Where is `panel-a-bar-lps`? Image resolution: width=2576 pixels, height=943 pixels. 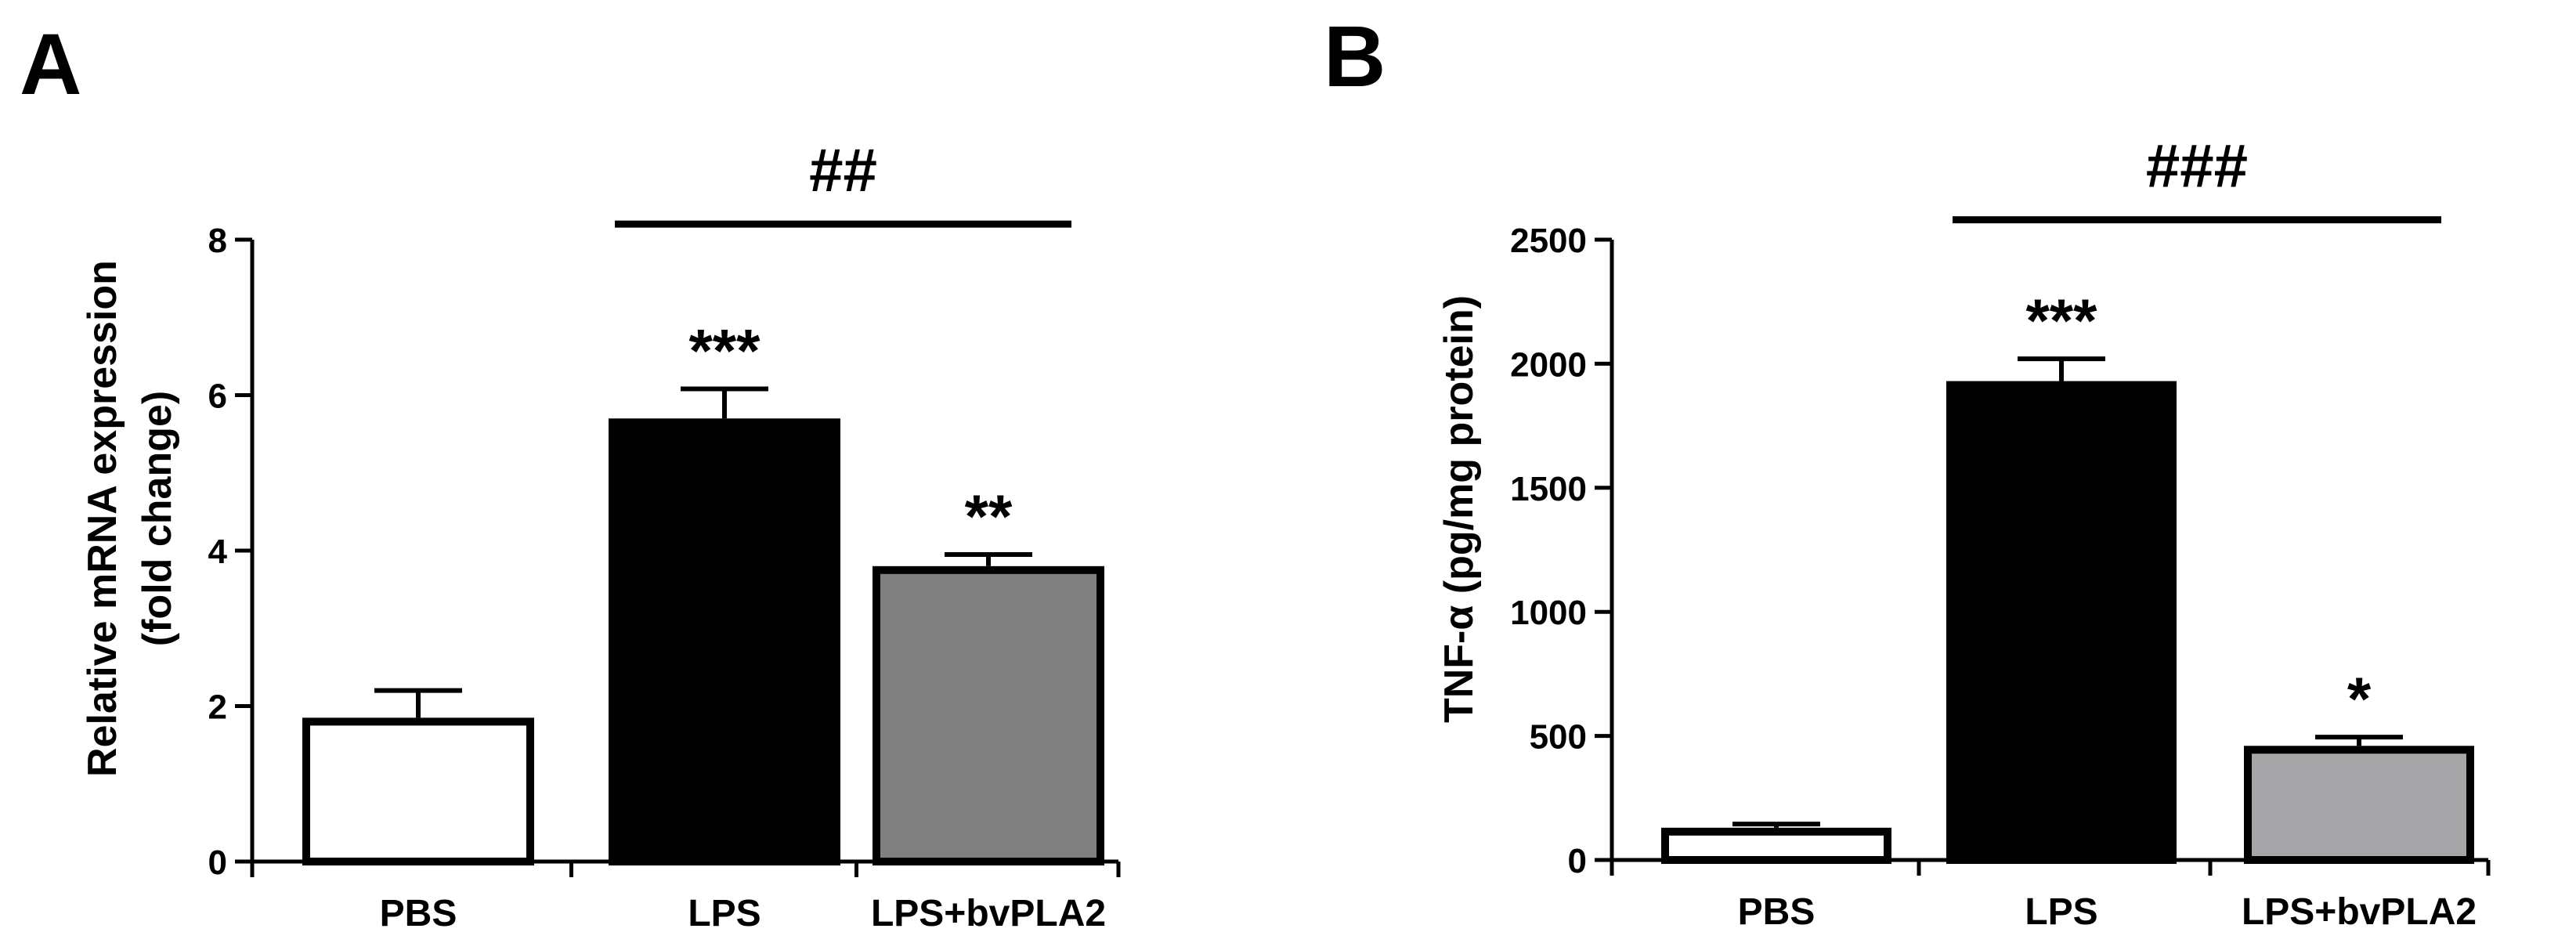
panel-a-bar-lps is located at coordinates (724, 641).